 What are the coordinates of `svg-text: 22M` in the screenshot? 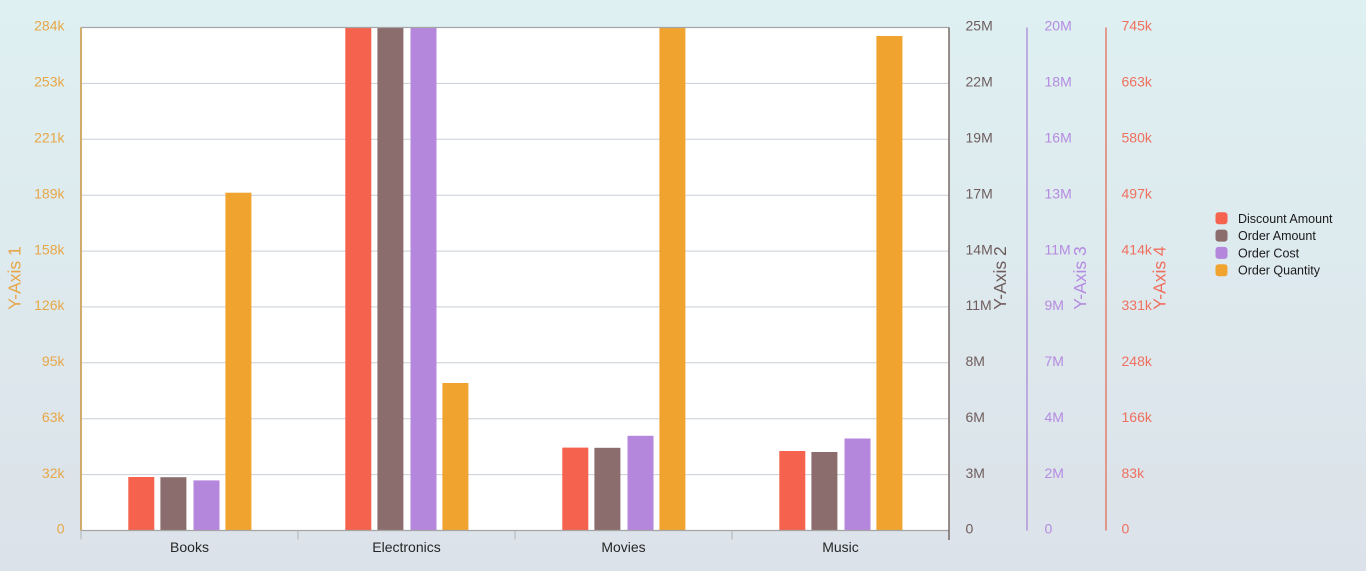 It's located at (979, 82).